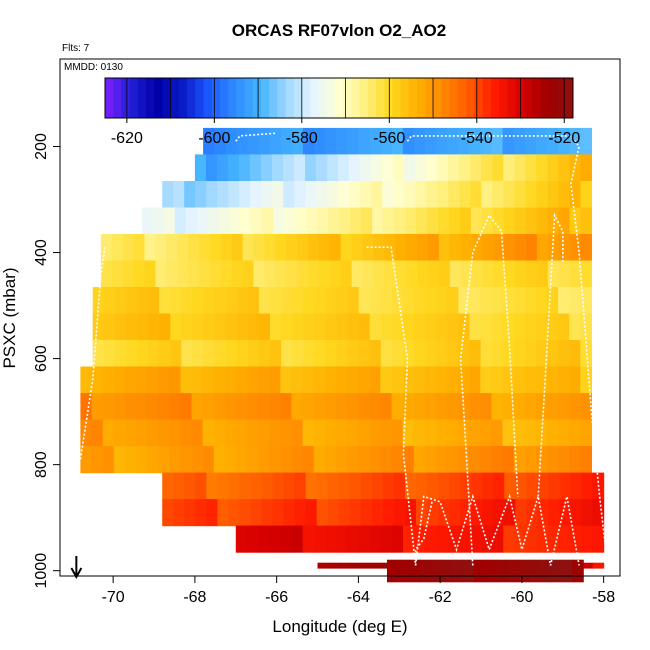 The width and height of the screenshot is (650, 650). I want to click on colorbar-tick-label: -580, so click(302, 138).